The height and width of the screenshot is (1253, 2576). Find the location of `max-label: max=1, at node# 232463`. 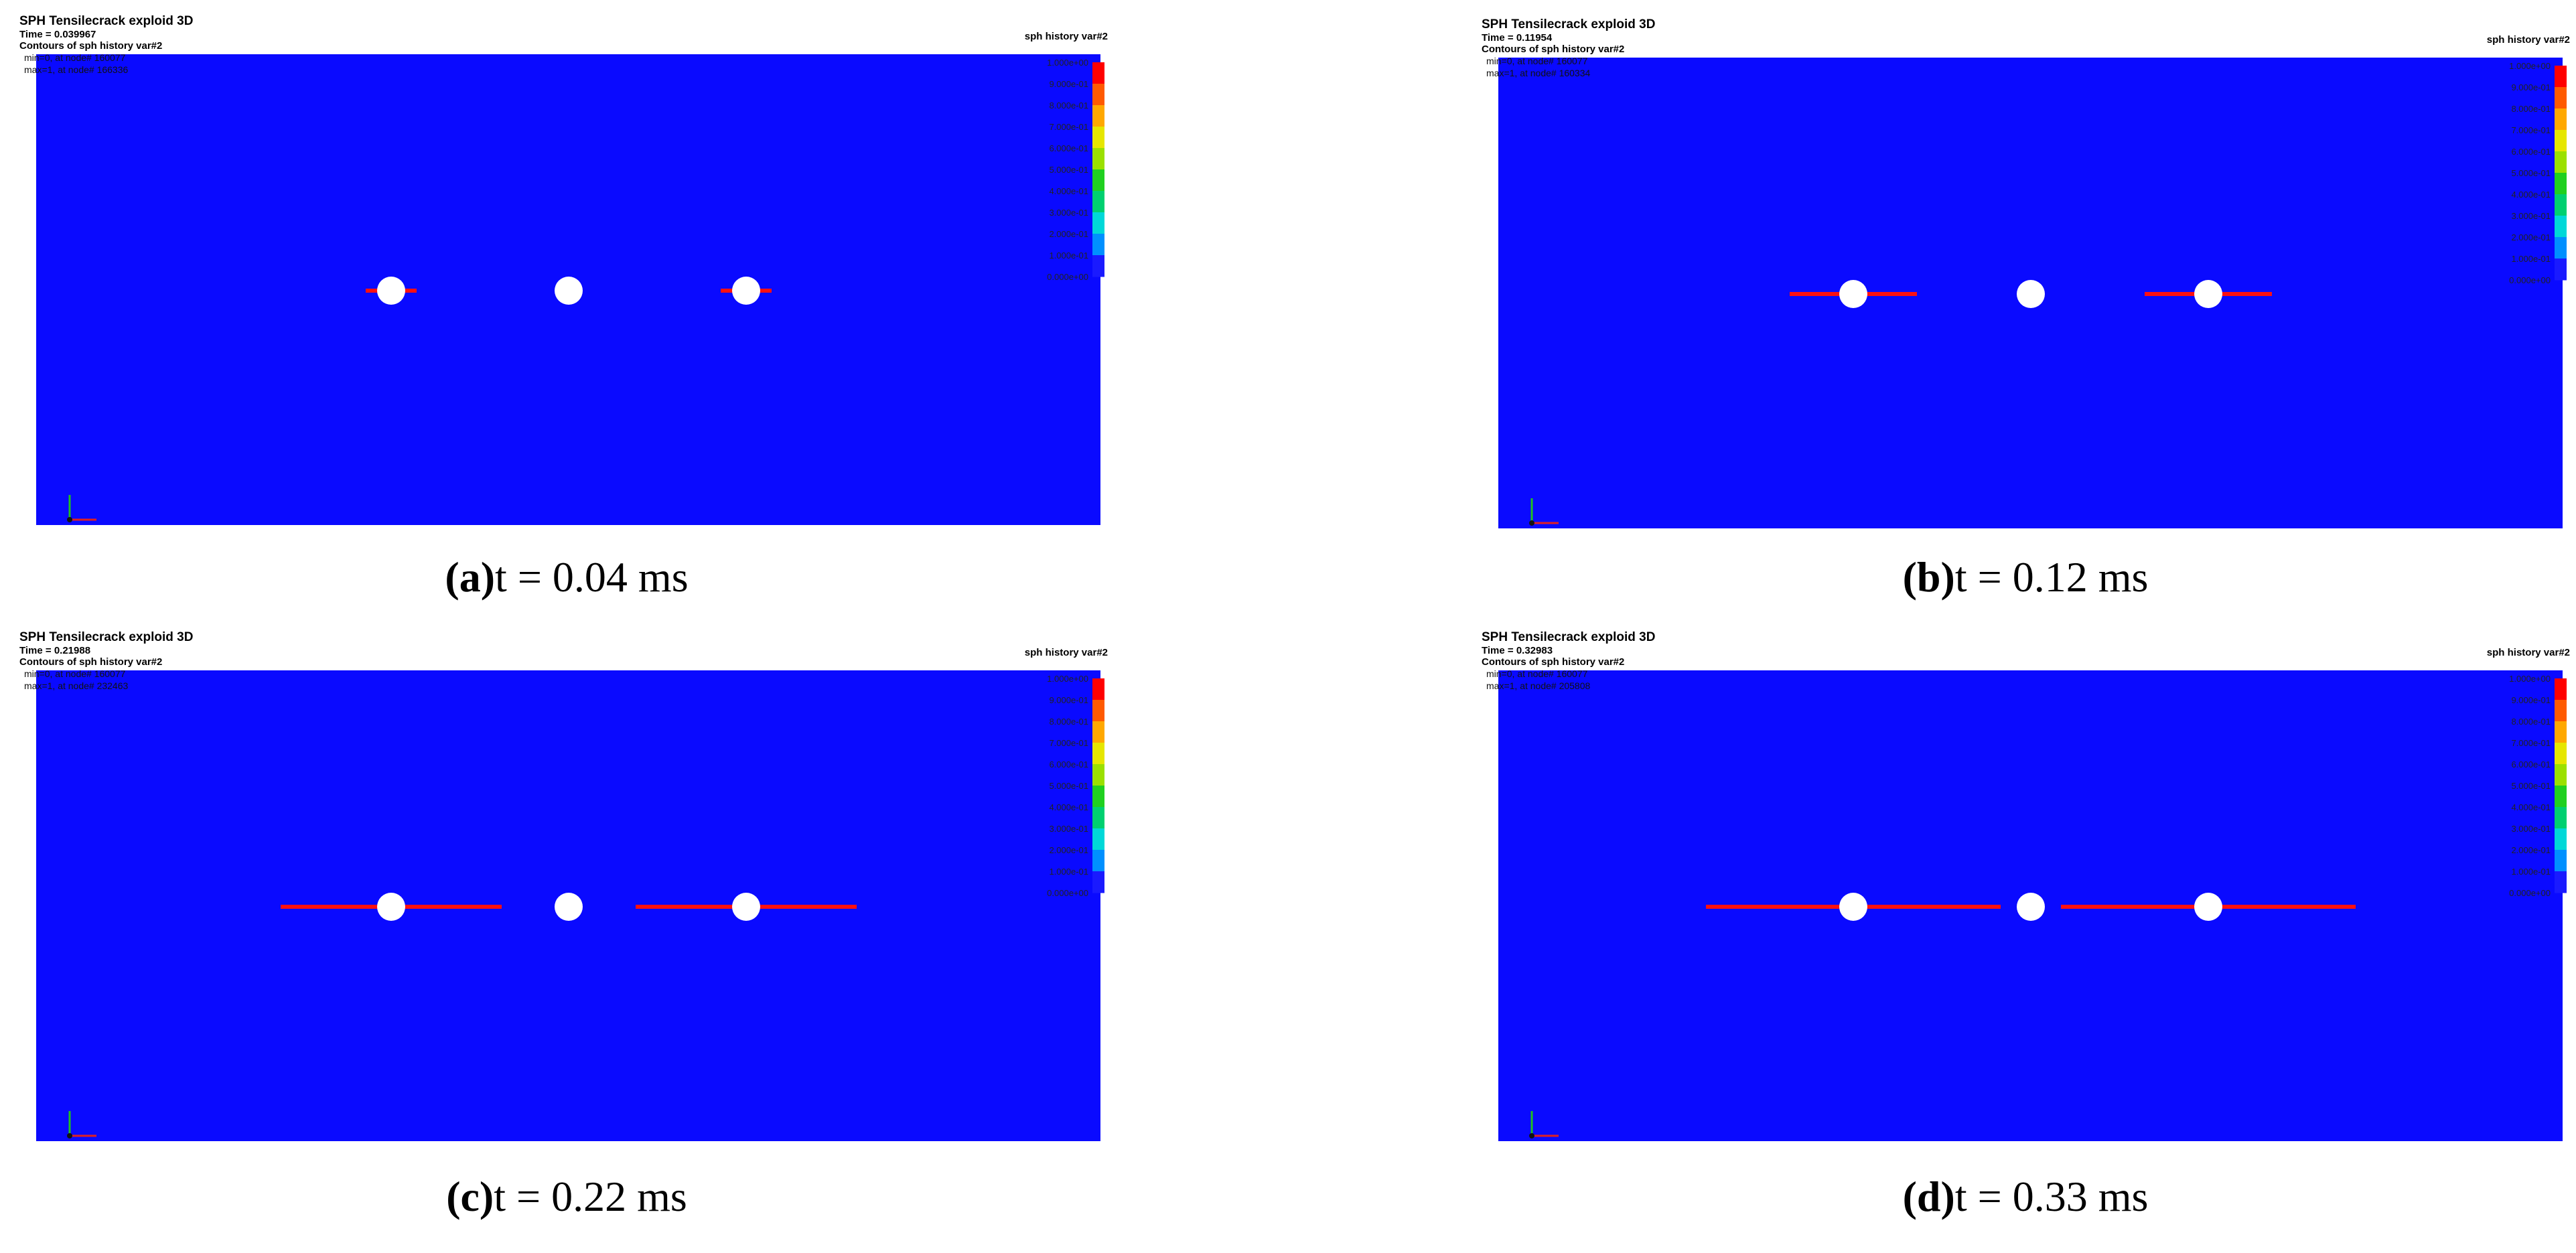

max-label: max=1, at node# 232463 is located at coordinates (76, 685).